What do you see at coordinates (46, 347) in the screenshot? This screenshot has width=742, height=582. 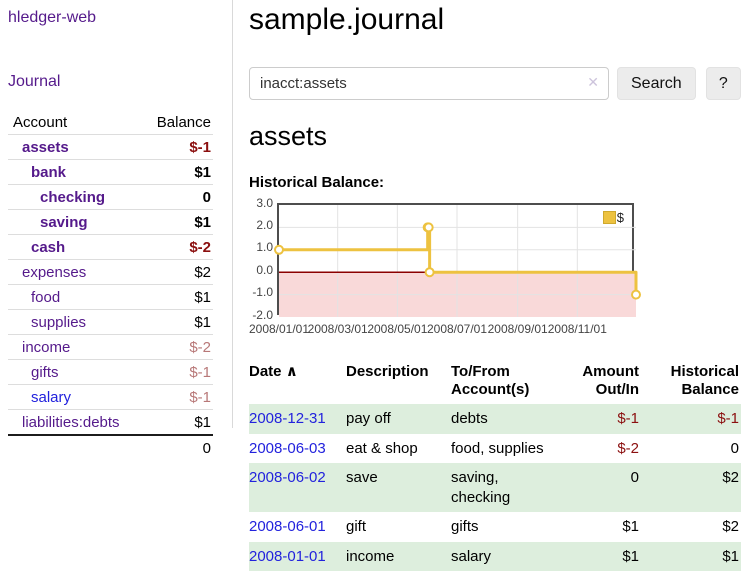 I see `account-link: income` at bounding box center [46, 347].